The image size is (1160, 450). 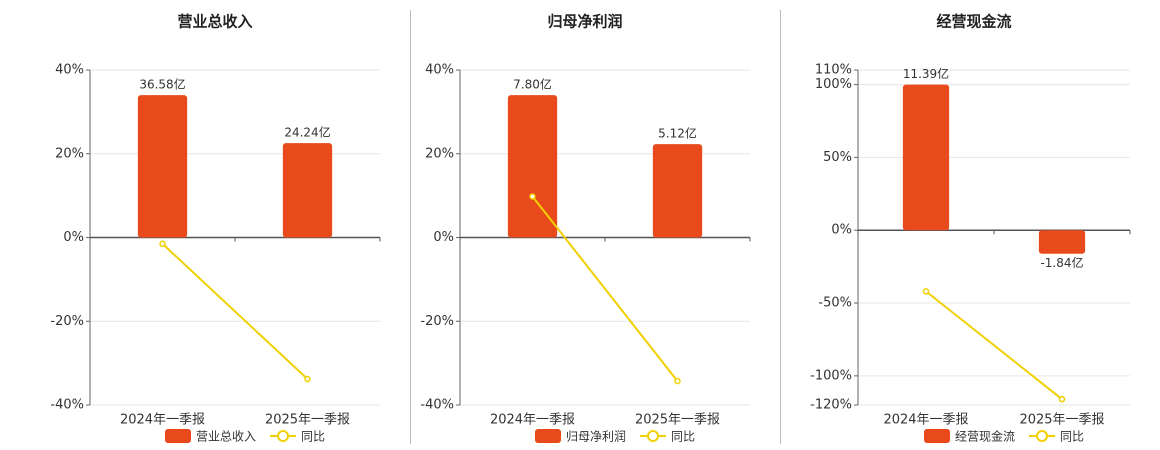 I want to click on legend-label: 经营现金流, so click(x=985, y=436).